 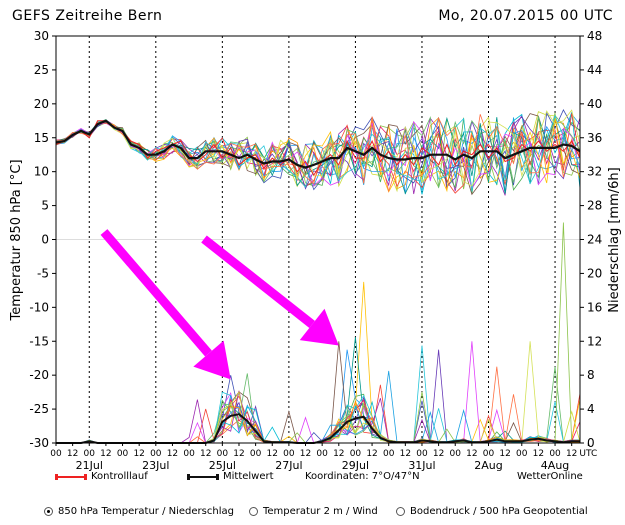 What do you see at coordinates (41, 36) in the screenshot?
I see `y-tick-label: 30` at bounding box center [41, 36].